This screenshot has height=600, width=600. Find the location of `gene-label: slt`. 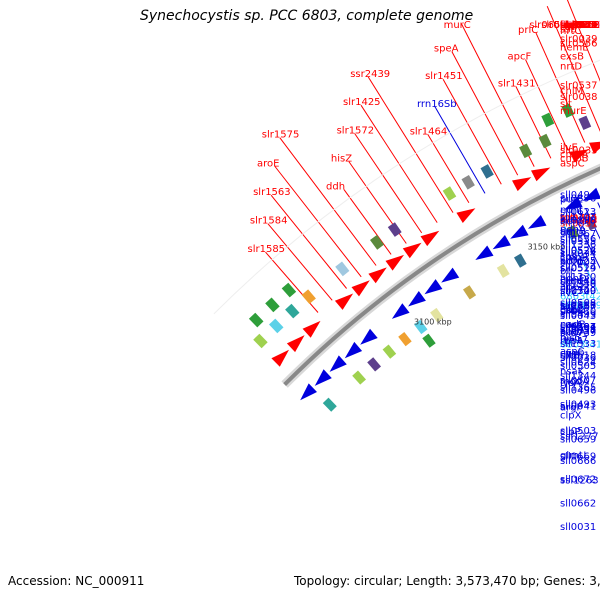

gene-label: slt is located at coordinates (566, 104).